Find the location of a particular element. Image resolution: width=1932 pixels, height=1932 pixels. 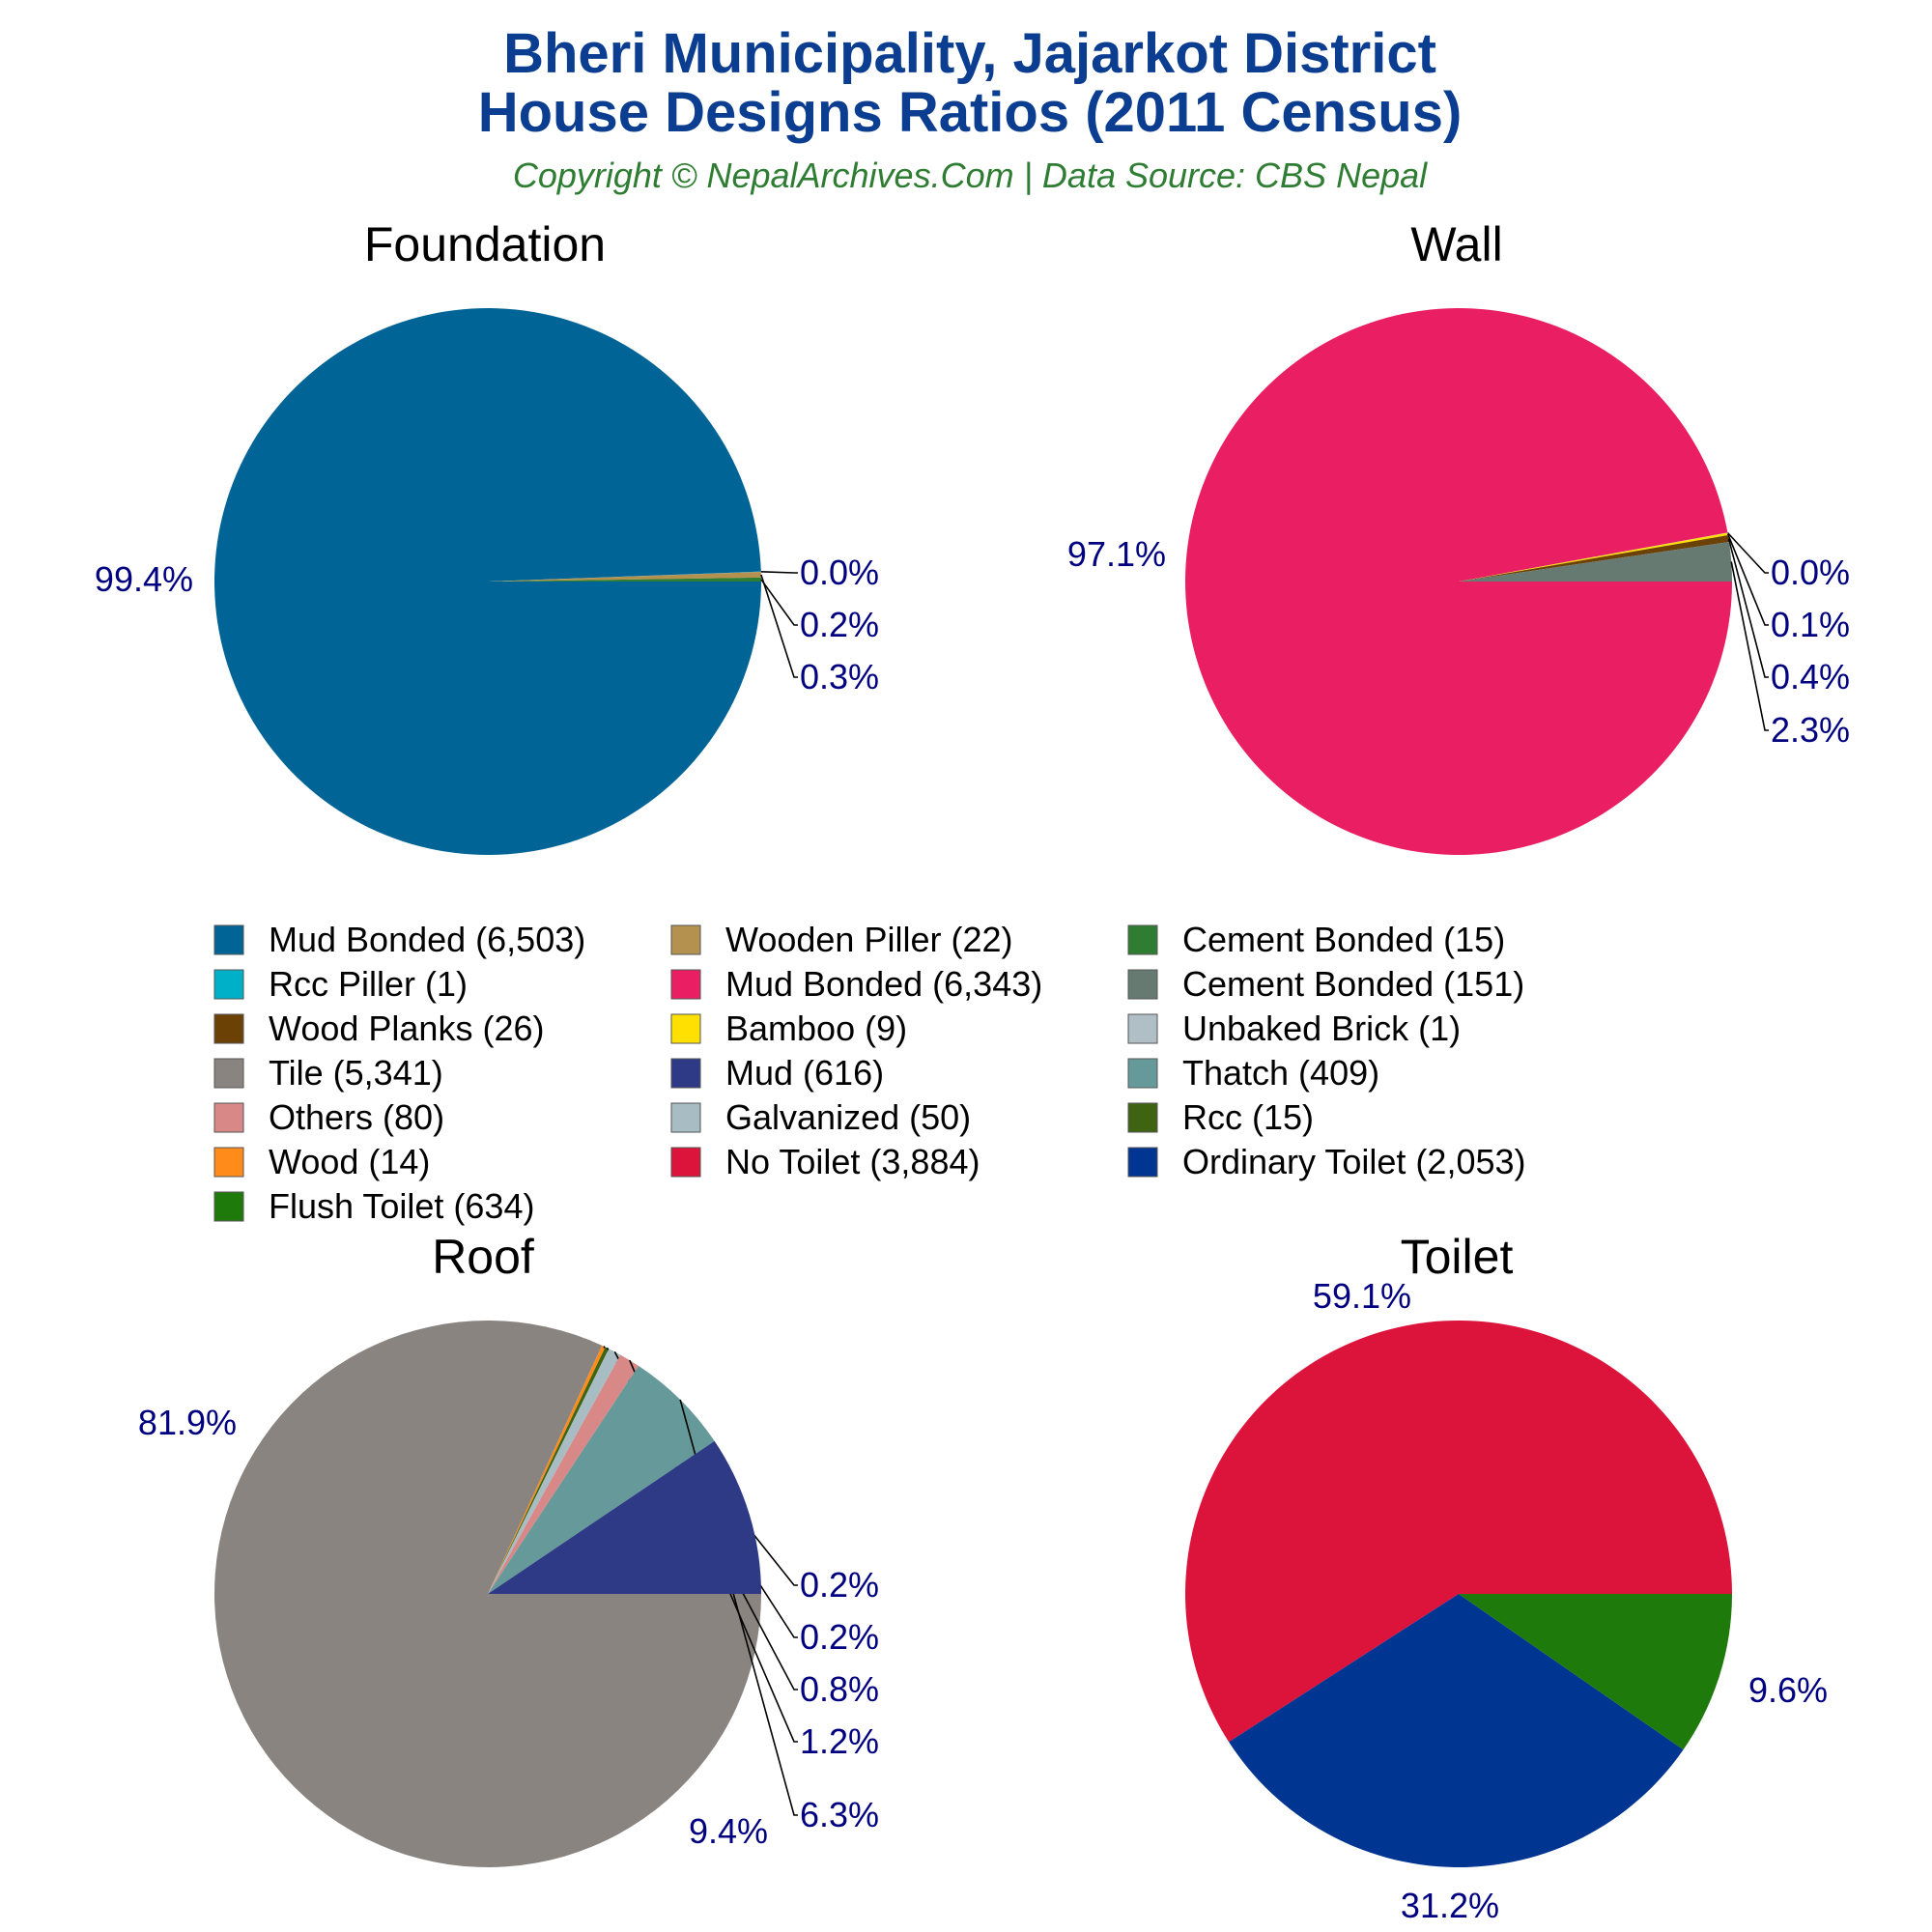

pie-slice-wall-bamboo is located at coordinates (1593, 557).